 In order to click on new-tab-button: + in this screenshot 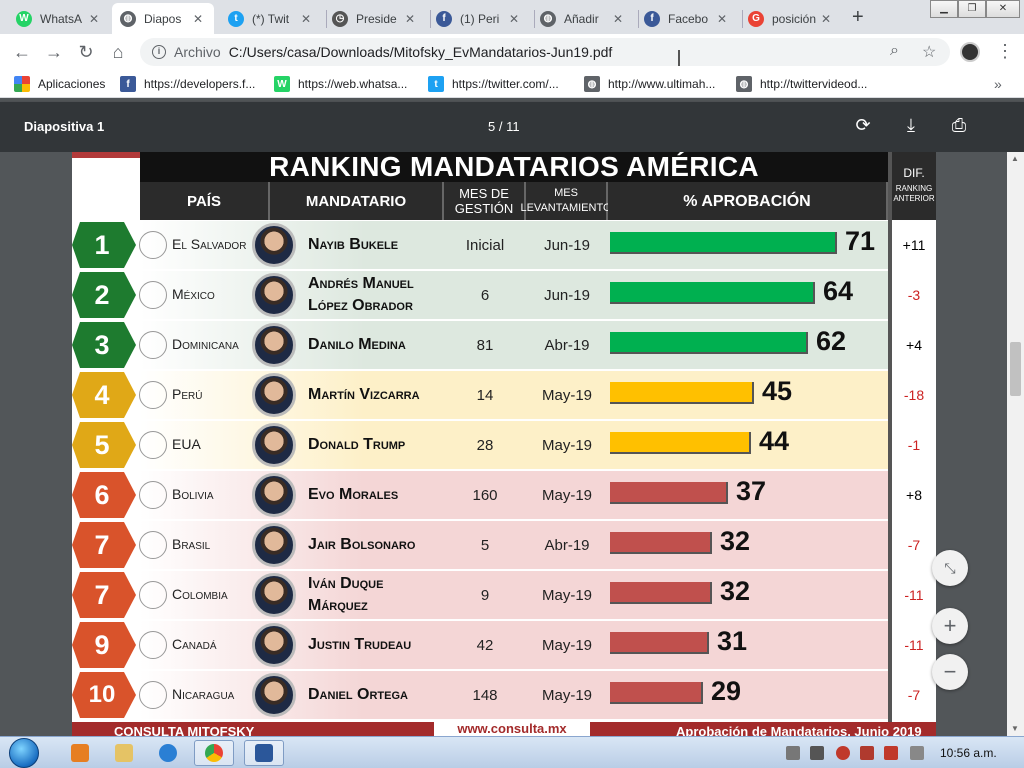, I will do `click(858, 17)`.